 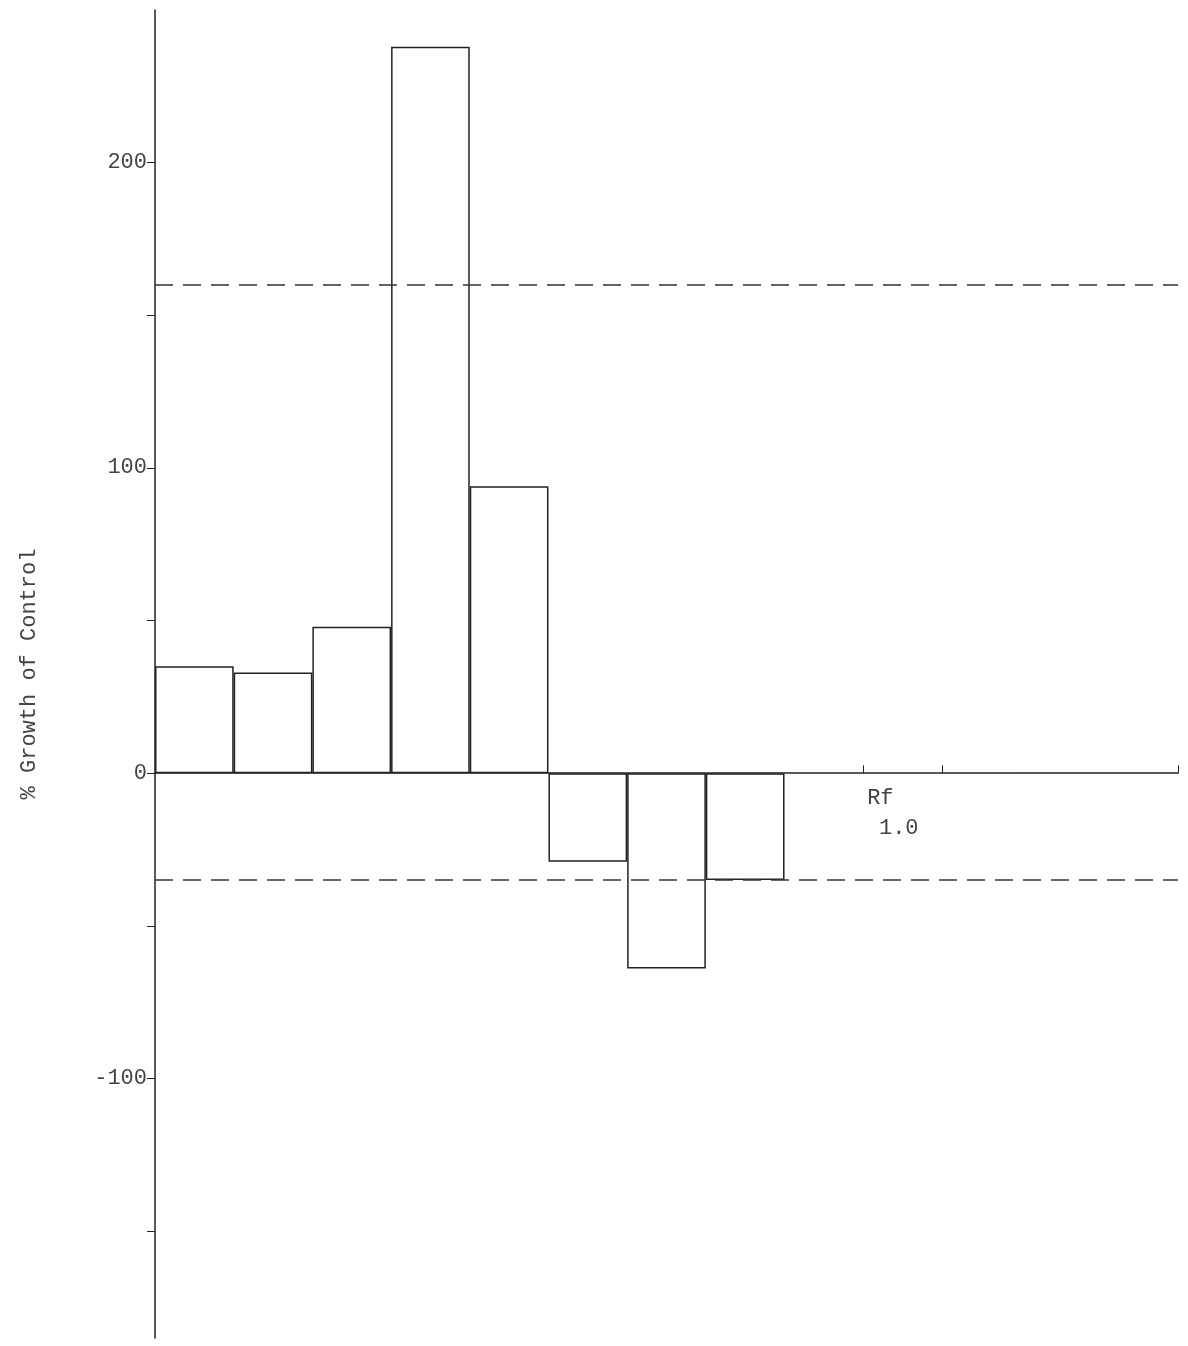 I want to click on y-tick-label: 0, so click(x=140, y=773).